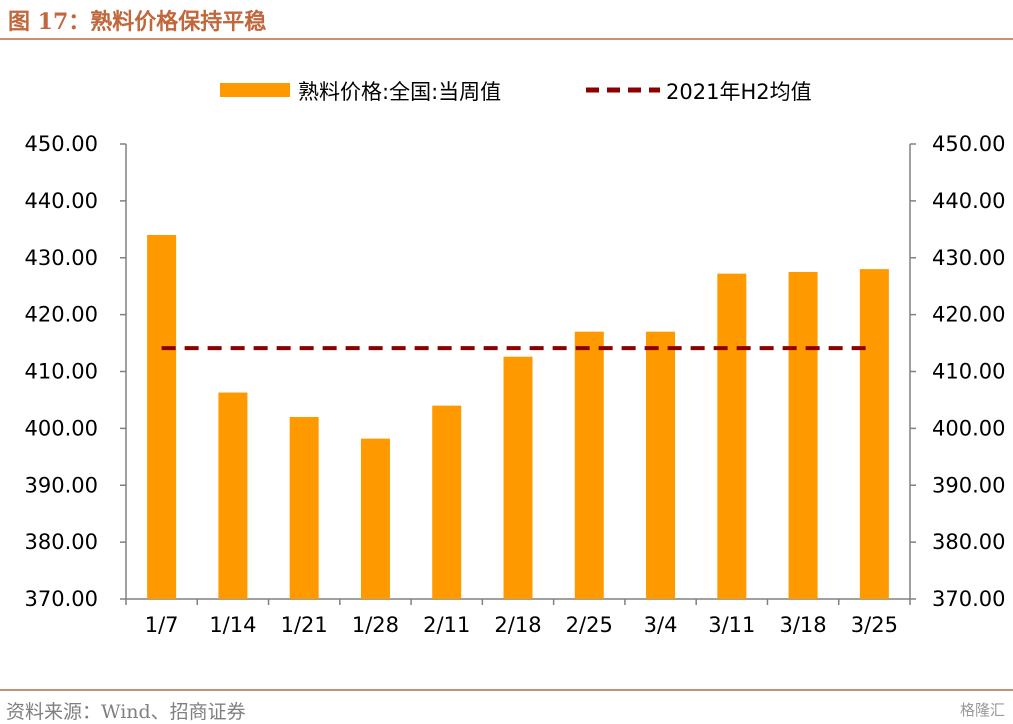 The height and width of the screenshot is (724, 1013). Describe the element at coordinates (399, 92) in the screenshot. I see `legend-label-bar: 熟料价格:全国:当周值` at that location.